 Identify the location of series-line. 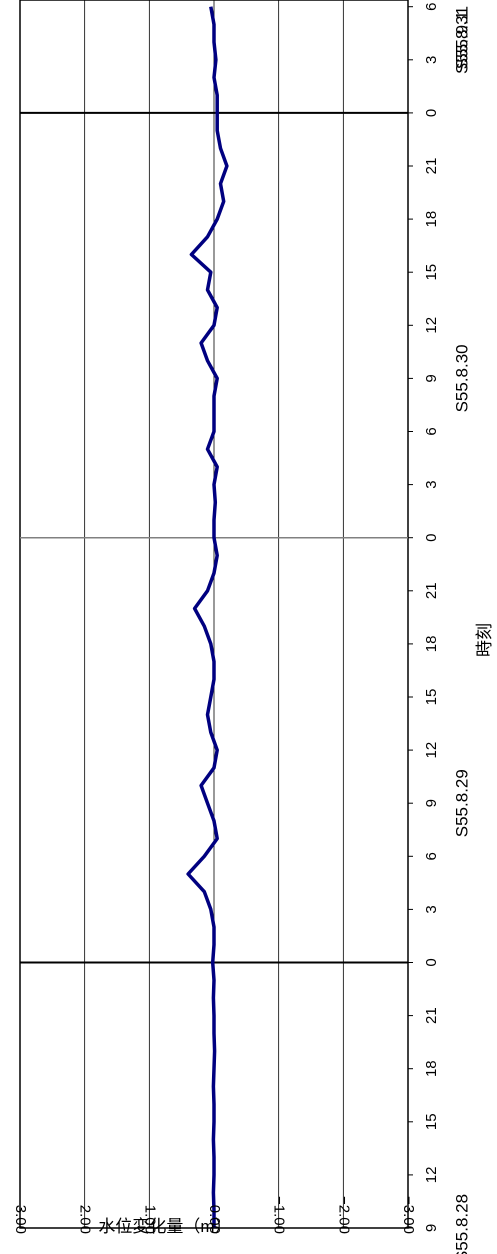
(207, 617).